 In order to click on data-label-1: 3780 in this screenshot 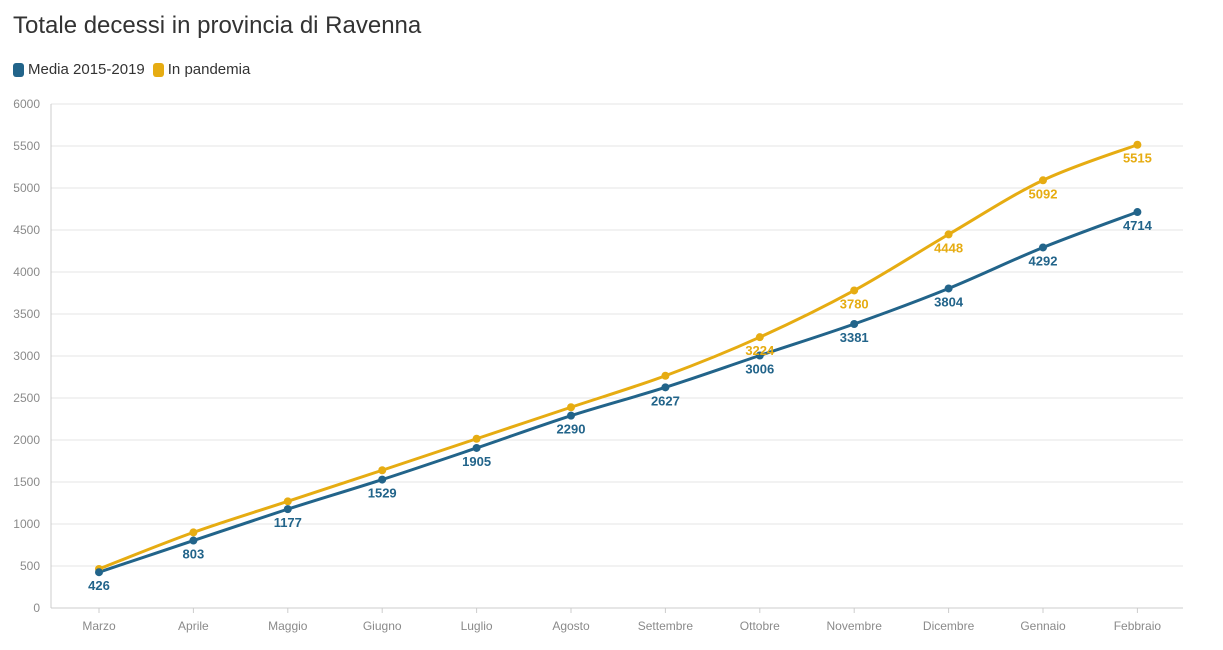, I will do `click(854, 303)`.